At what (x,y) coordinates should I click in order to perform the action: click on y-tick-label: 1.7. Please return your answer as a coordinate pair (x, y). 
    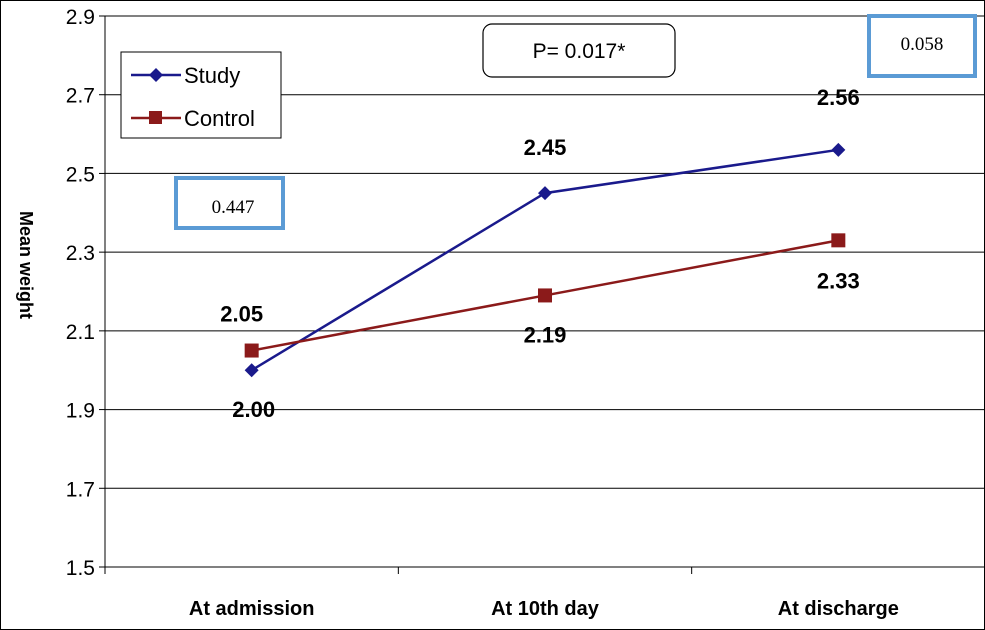
    Looking at the image, I should click on (80, 489).